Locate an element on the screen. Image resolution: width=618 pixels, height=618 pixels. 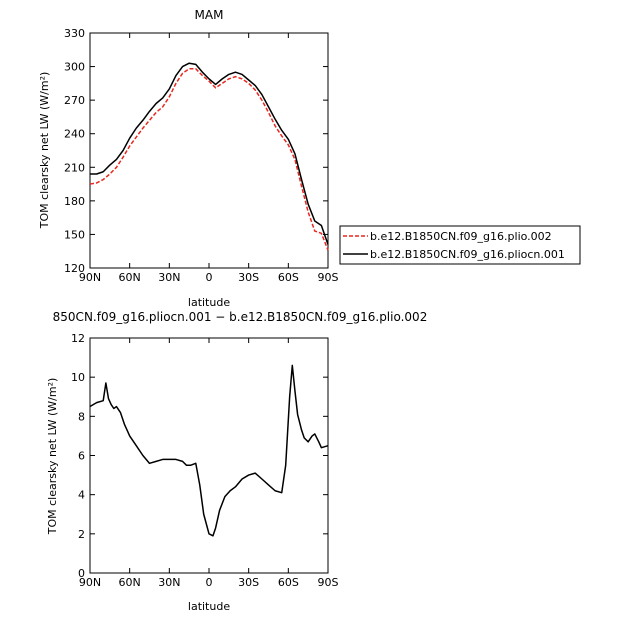
top-y-tick-label: 210 is located at coordinates (74, 167).